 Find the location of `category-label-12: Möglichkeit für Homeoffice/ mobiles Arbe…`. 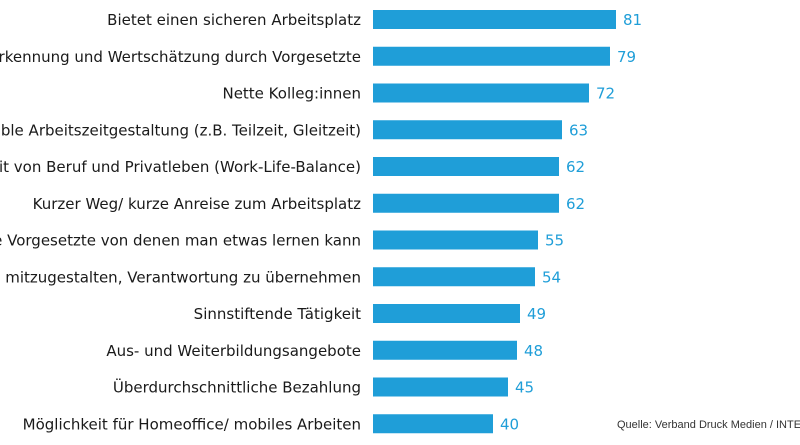

category-label-12: Möglichkeit für Homeoffice/ mobiles Arbe… is located at coordinates (192, 424).